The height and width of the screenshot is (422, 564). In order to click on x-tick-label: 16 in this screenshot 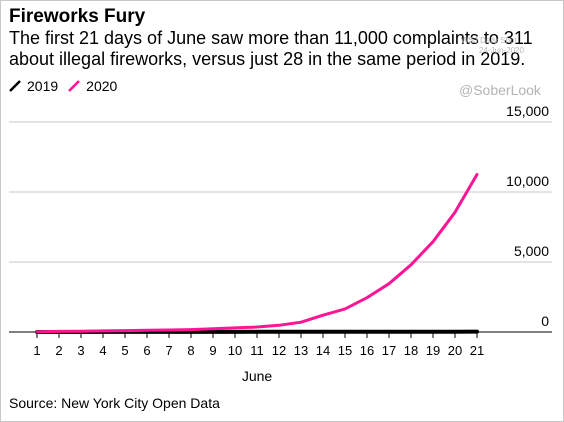, I will do `click(367, 350)`.